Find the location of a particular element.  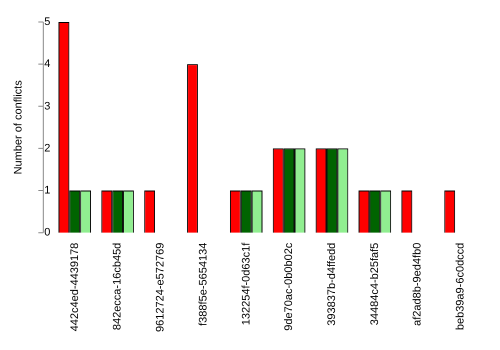

x-tick-label: 34484c4-b25faf5 is located at coordinates (374, 284).